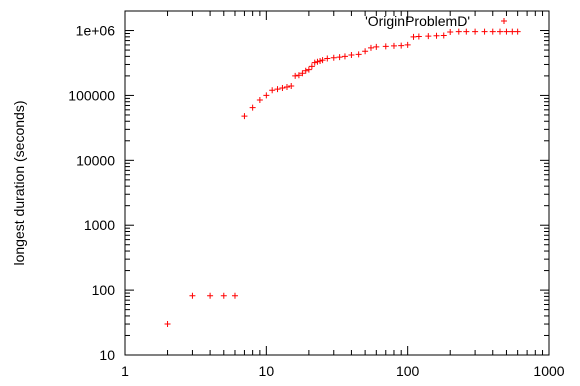 This screenshot has width=580, height=386. What do you see at coordinates (19, 183) in the screenshot?
I see `y-axis-label: longest duration (seconds)` at bounding box center [19, 183].